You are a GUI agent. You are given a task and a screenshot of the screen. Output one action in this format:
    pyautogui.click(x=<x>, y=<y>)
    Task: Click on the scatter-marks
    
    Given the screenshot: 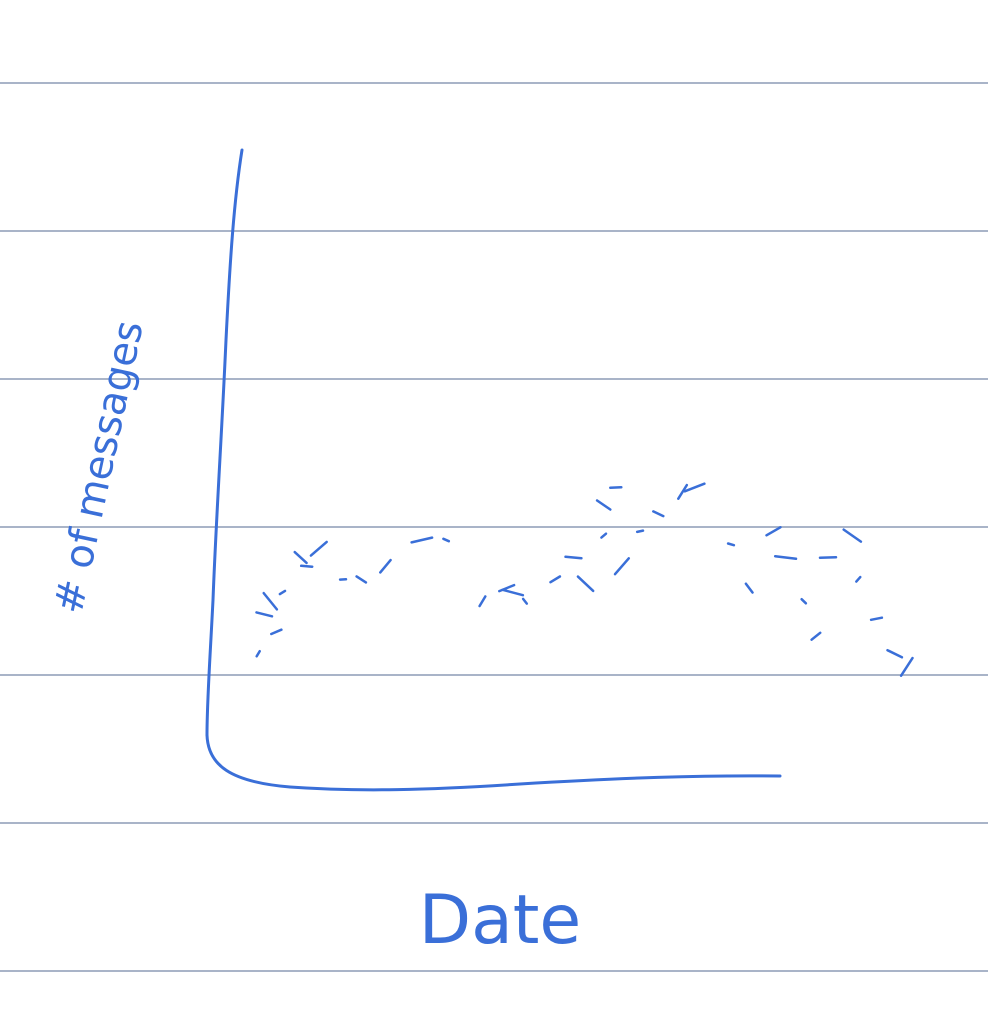 What is the action you would take?
    pyautogui.click(x=584, y=579)
    